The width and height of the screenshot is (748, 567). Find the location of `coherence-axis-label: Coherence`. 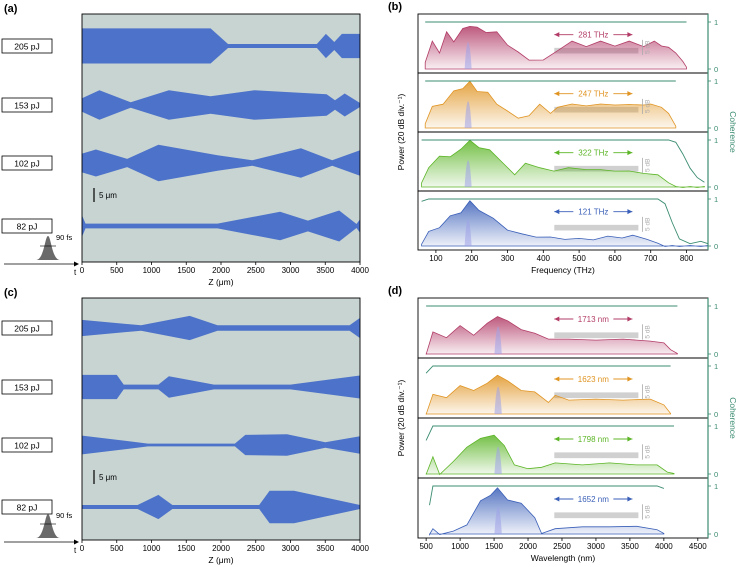

coherence-axis-label: Coherence is located at coordinates (733, 418).